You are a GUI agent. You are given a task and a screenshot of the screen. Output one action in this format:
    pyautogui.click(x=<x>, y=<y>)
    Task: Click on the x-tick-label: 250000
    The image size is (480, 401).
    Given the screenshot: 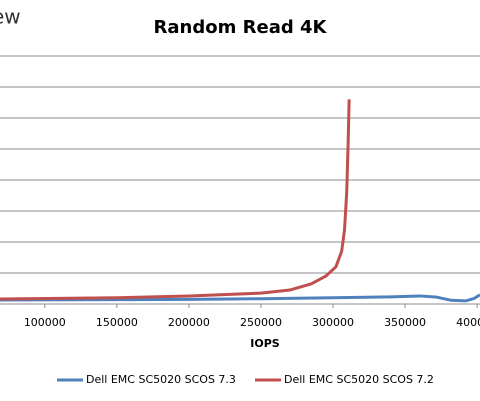 What is the action you would take?
    pyautogui.click(x=261, y=322)
    